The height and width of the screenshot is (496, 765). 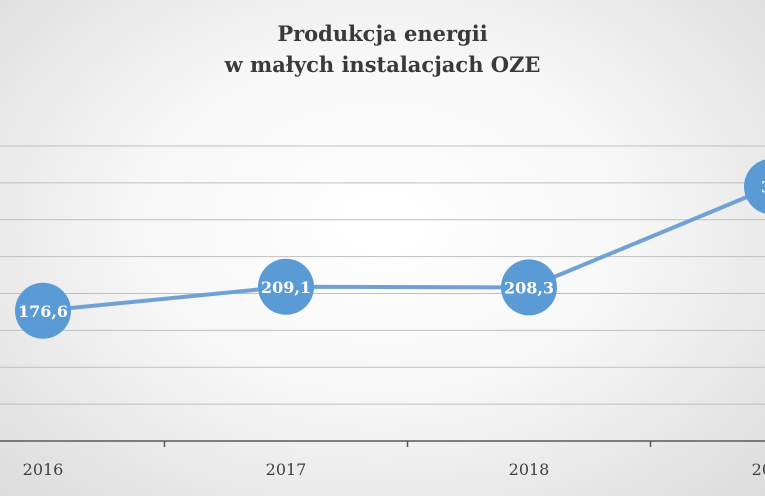 What do you see at coordinates (382, 33) in the screenshot?
I see `chart-title-line-1: Produkcja energii` at bounding box center [382, 33].